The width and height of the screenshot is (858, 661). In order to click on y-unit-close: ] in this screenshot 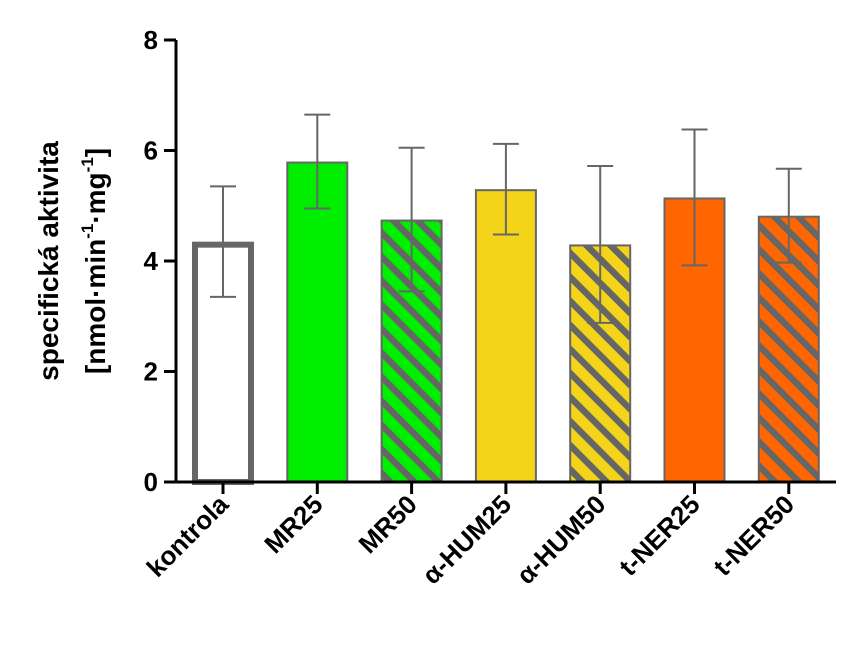, I will do `click(95, 152)`.